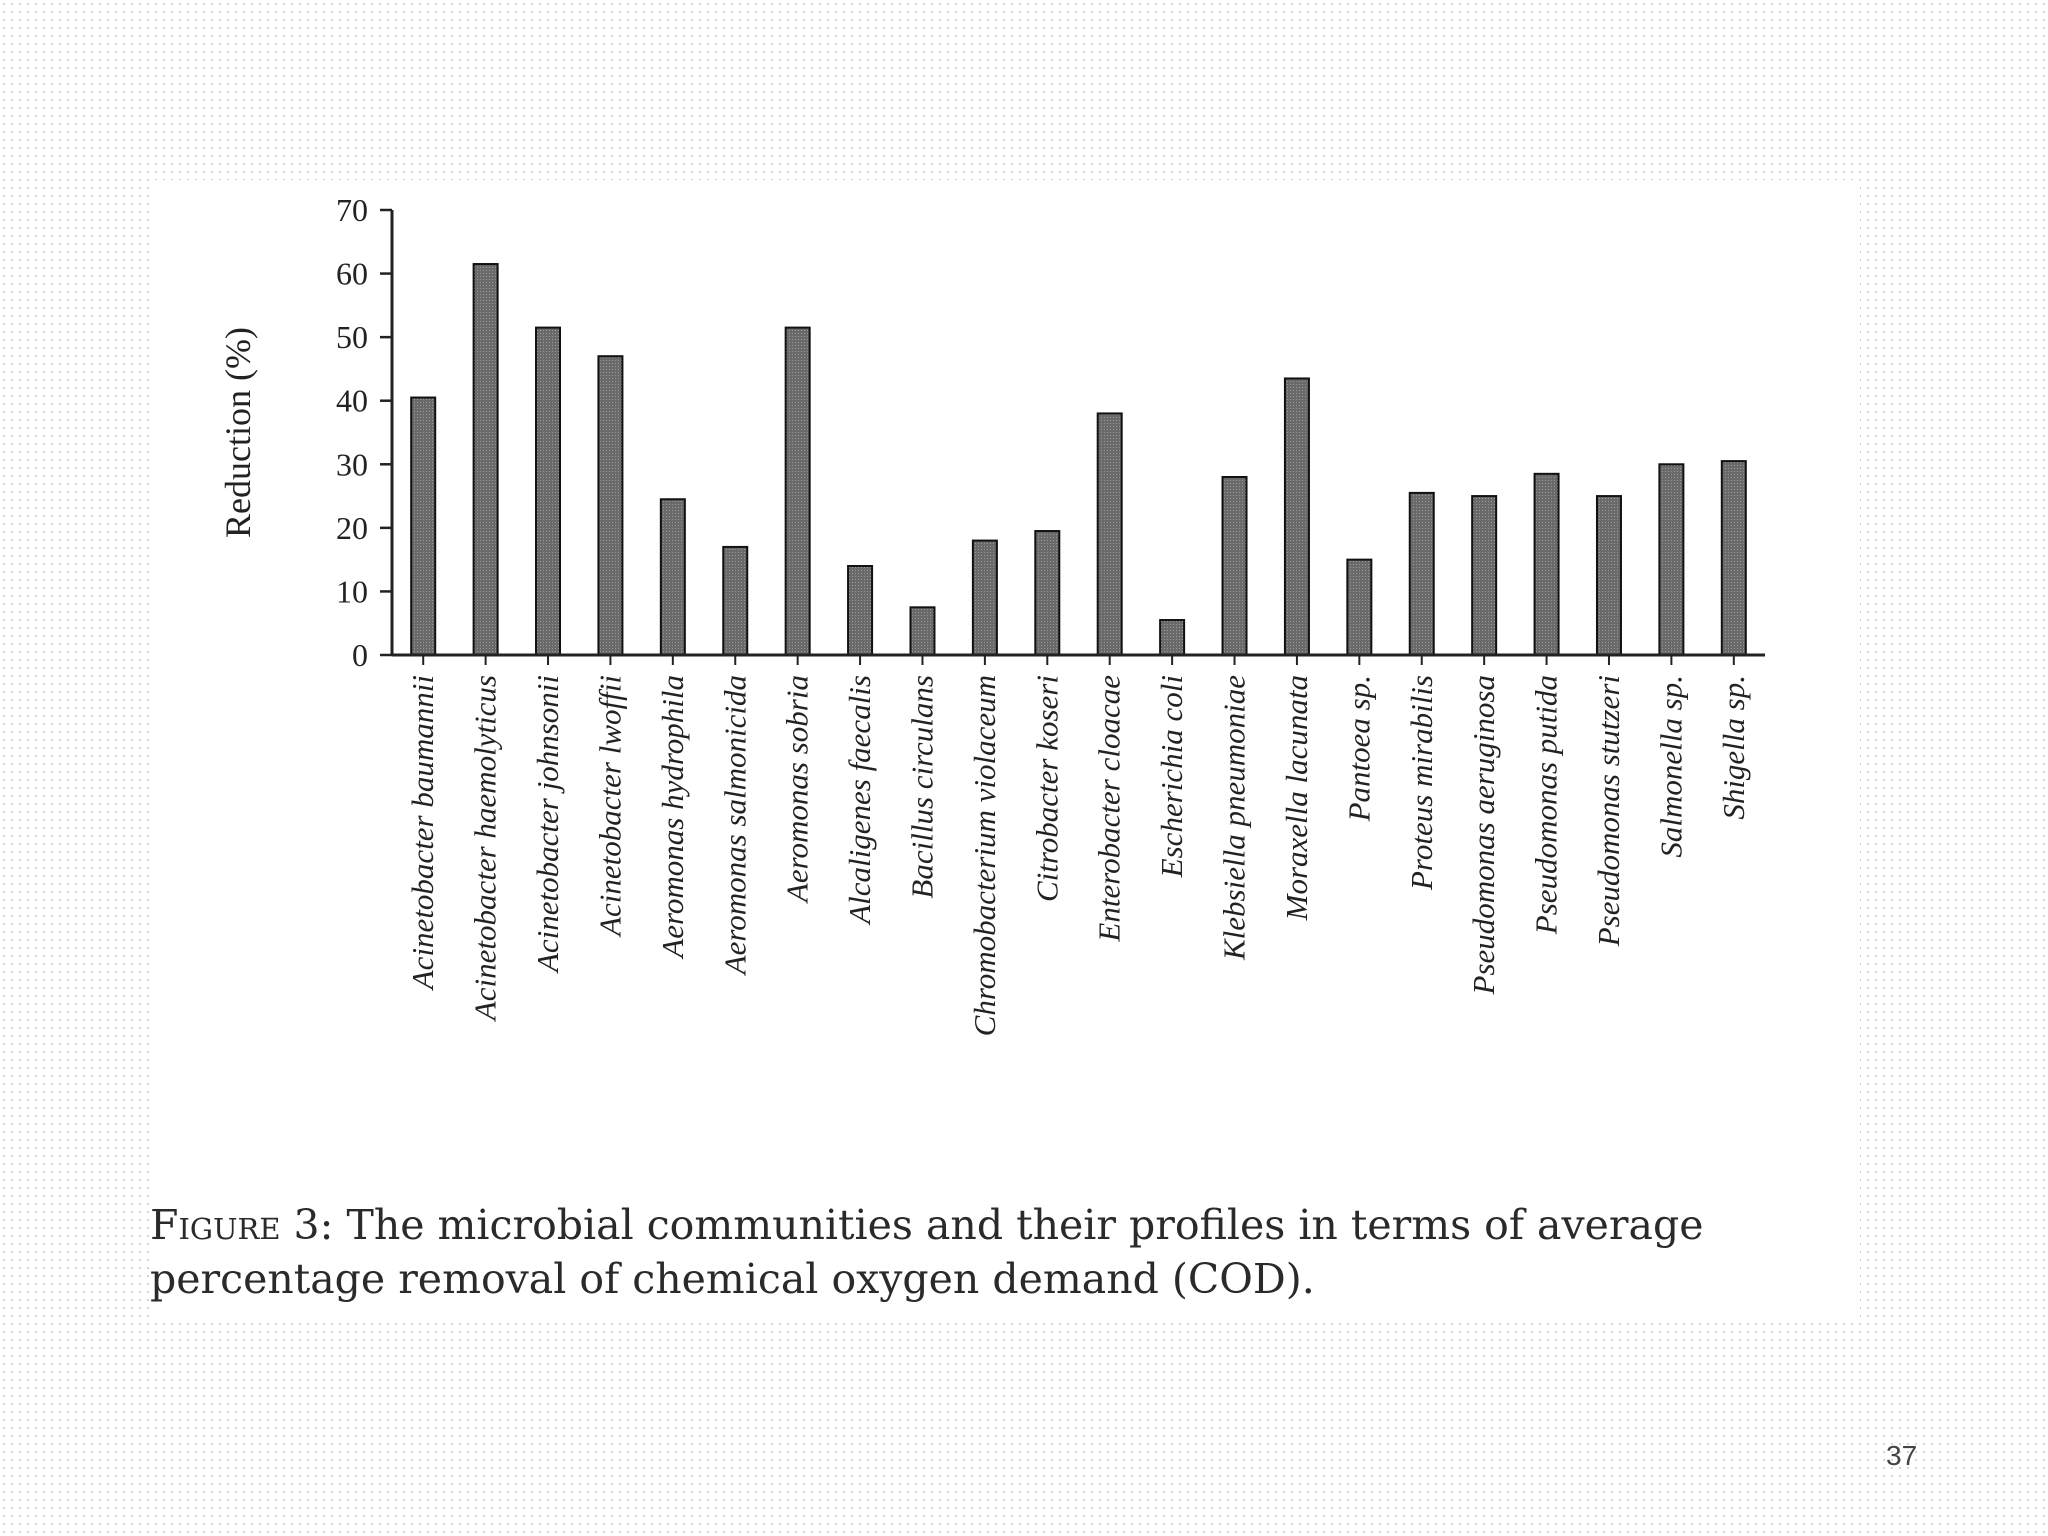  What do you see at coordinates (364, 432) in the screenshot?
I see `y-ticks-group: 0 10 20 30 40 50 60 70` at bounding box center [364, 432].